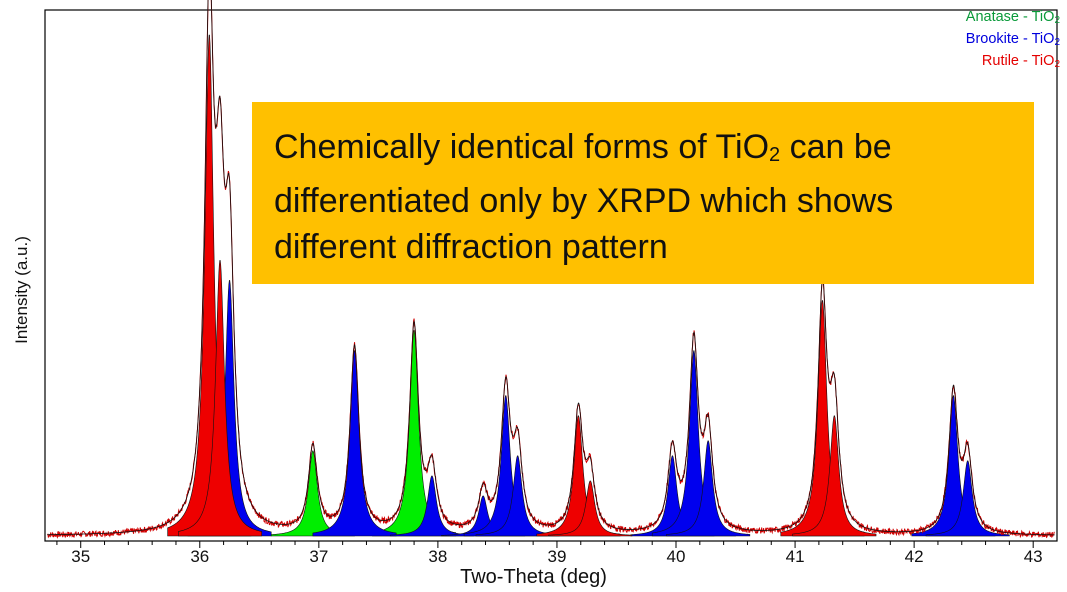 The height and width of the screenshot is (592, 1067). I want to click on x-axis: 35 36 37 38 39 40 41 42 43, so click(549, 553).